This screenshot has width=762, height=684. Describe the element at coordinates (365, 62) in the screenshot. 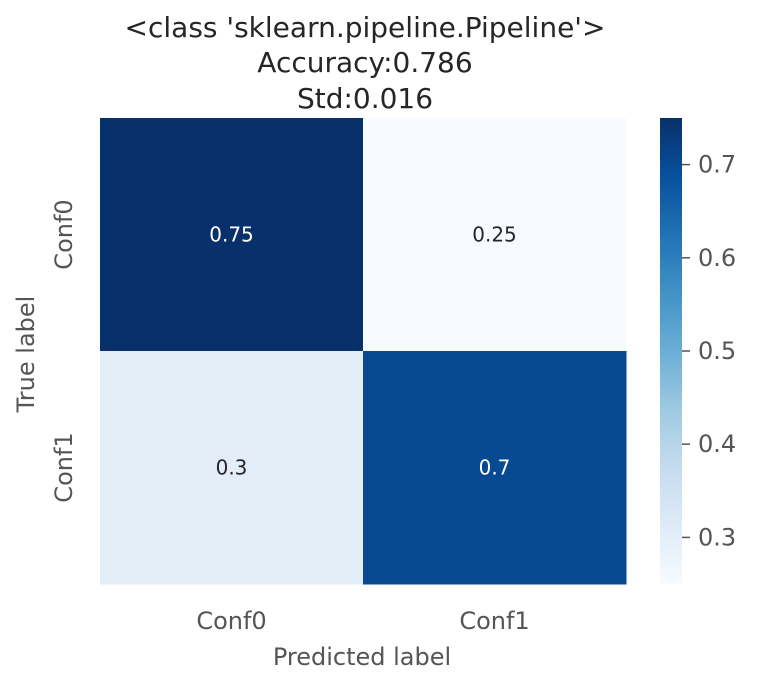

I see `chart-title-line-2: Accuracy:0.786` at that location.